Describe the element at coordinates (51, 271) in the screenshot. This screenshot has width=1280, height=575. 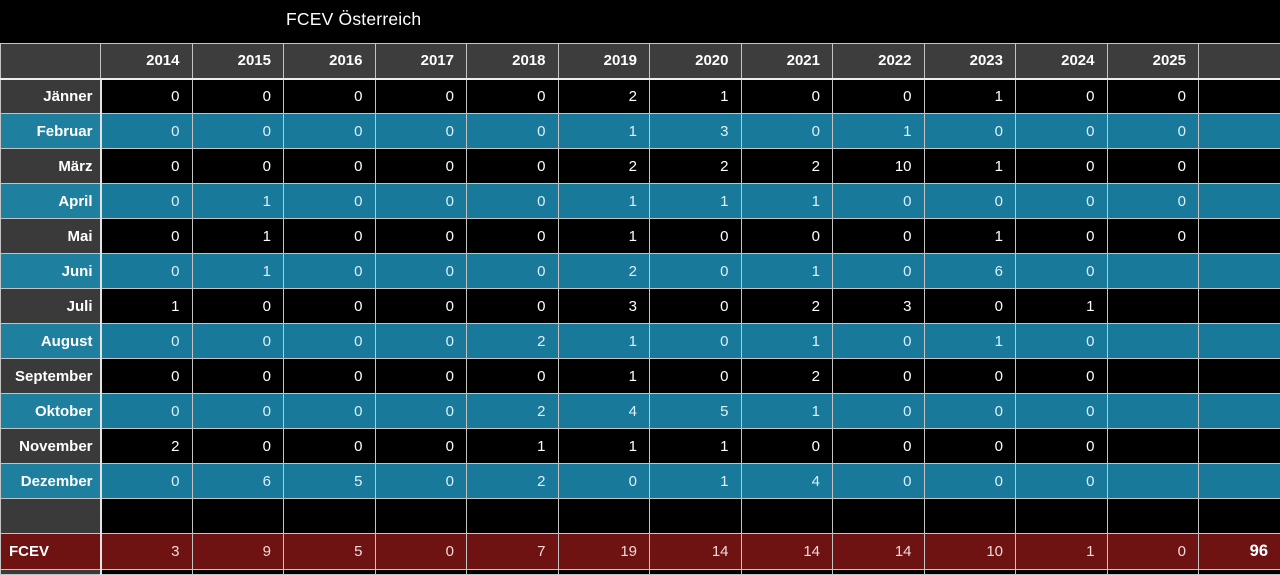
I see `month-label: Juni` at that location.